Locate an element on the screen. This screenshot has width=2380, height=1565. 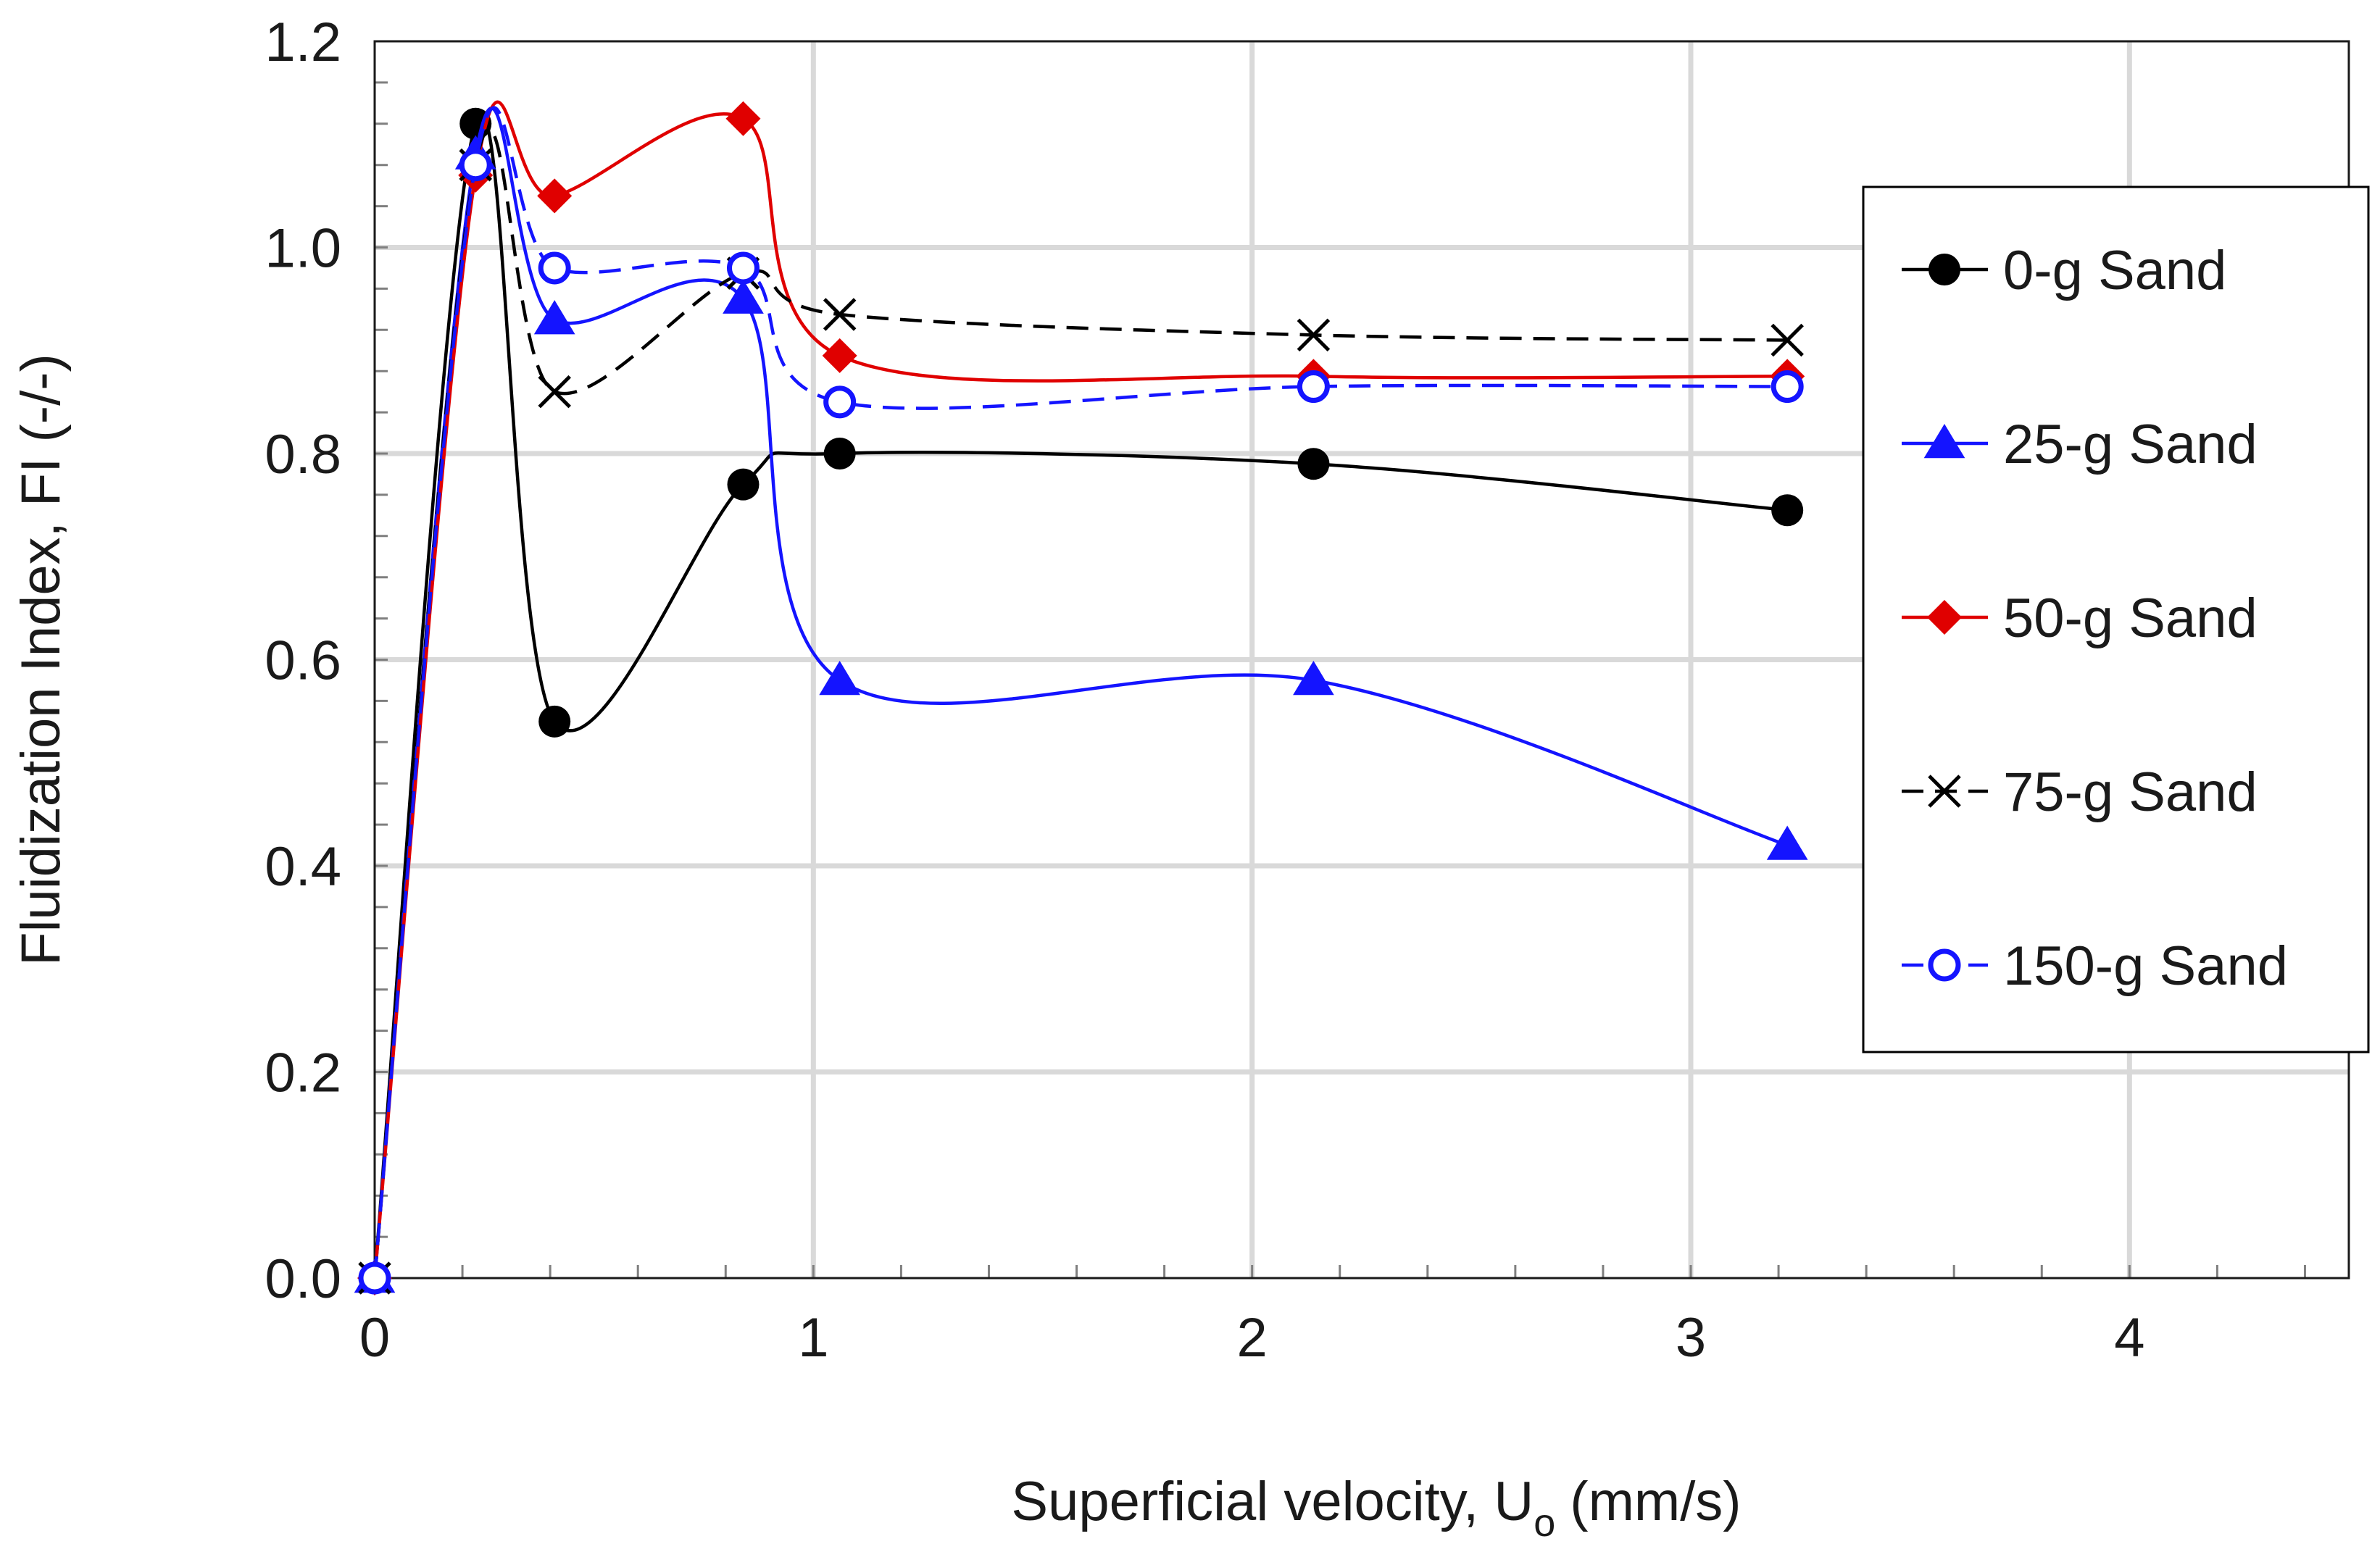
legend-label: 50-g Sand is located at coordinates (2130, 618).